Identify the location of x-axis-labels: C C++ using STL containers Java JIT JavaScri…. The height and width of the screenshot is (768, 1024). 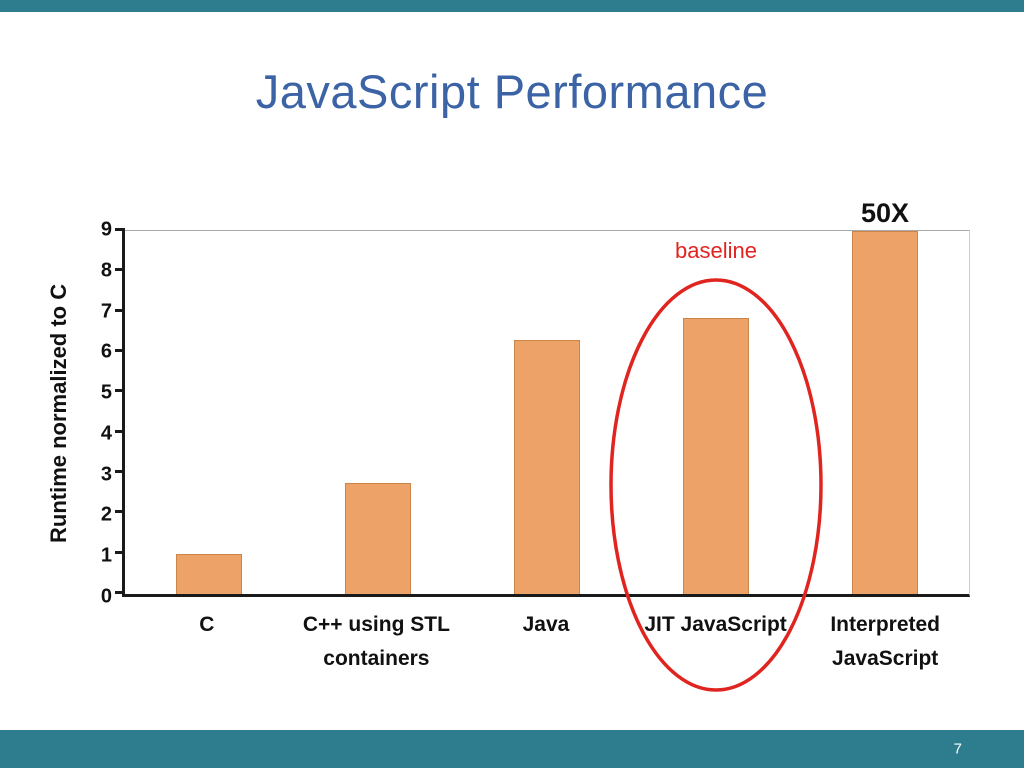
(546, 641).